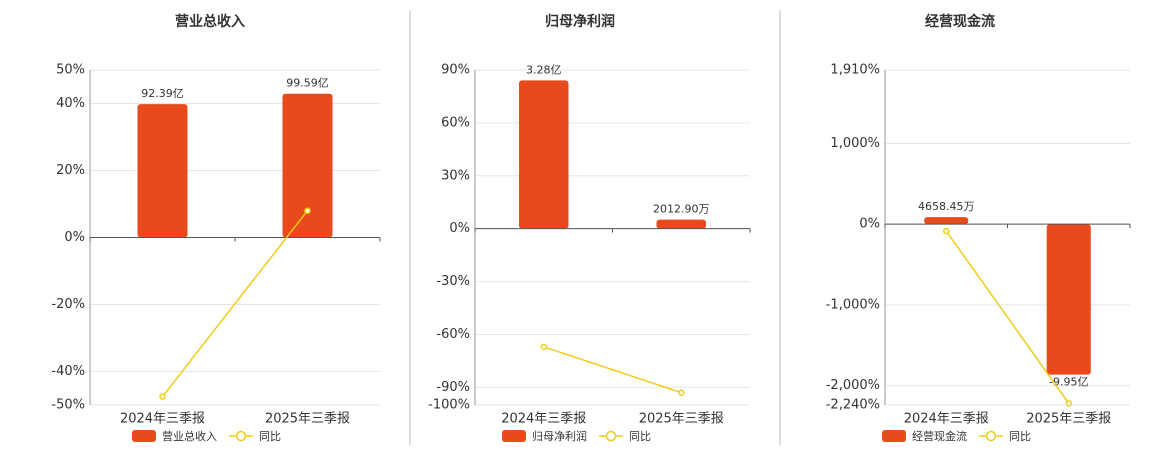 Image resolution: width=1160 pixels, height=450 pixels. Describe the element at coordinates (70, 70) in the screenshot. I see `y-tick-label: 50%` at that location.